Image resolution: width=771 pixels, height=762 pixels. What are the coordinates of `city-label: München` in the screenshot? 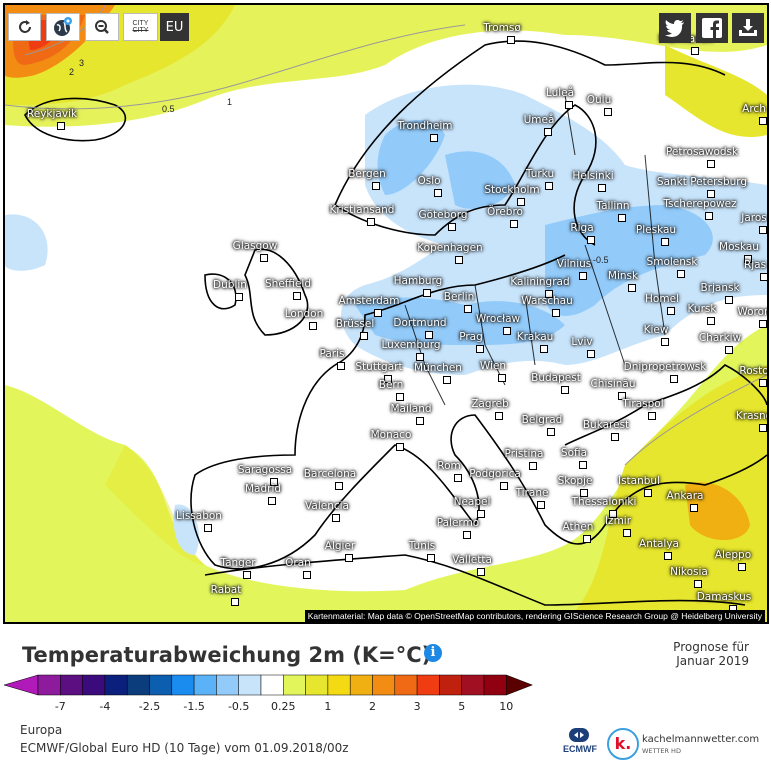 It's located at (438, 368).